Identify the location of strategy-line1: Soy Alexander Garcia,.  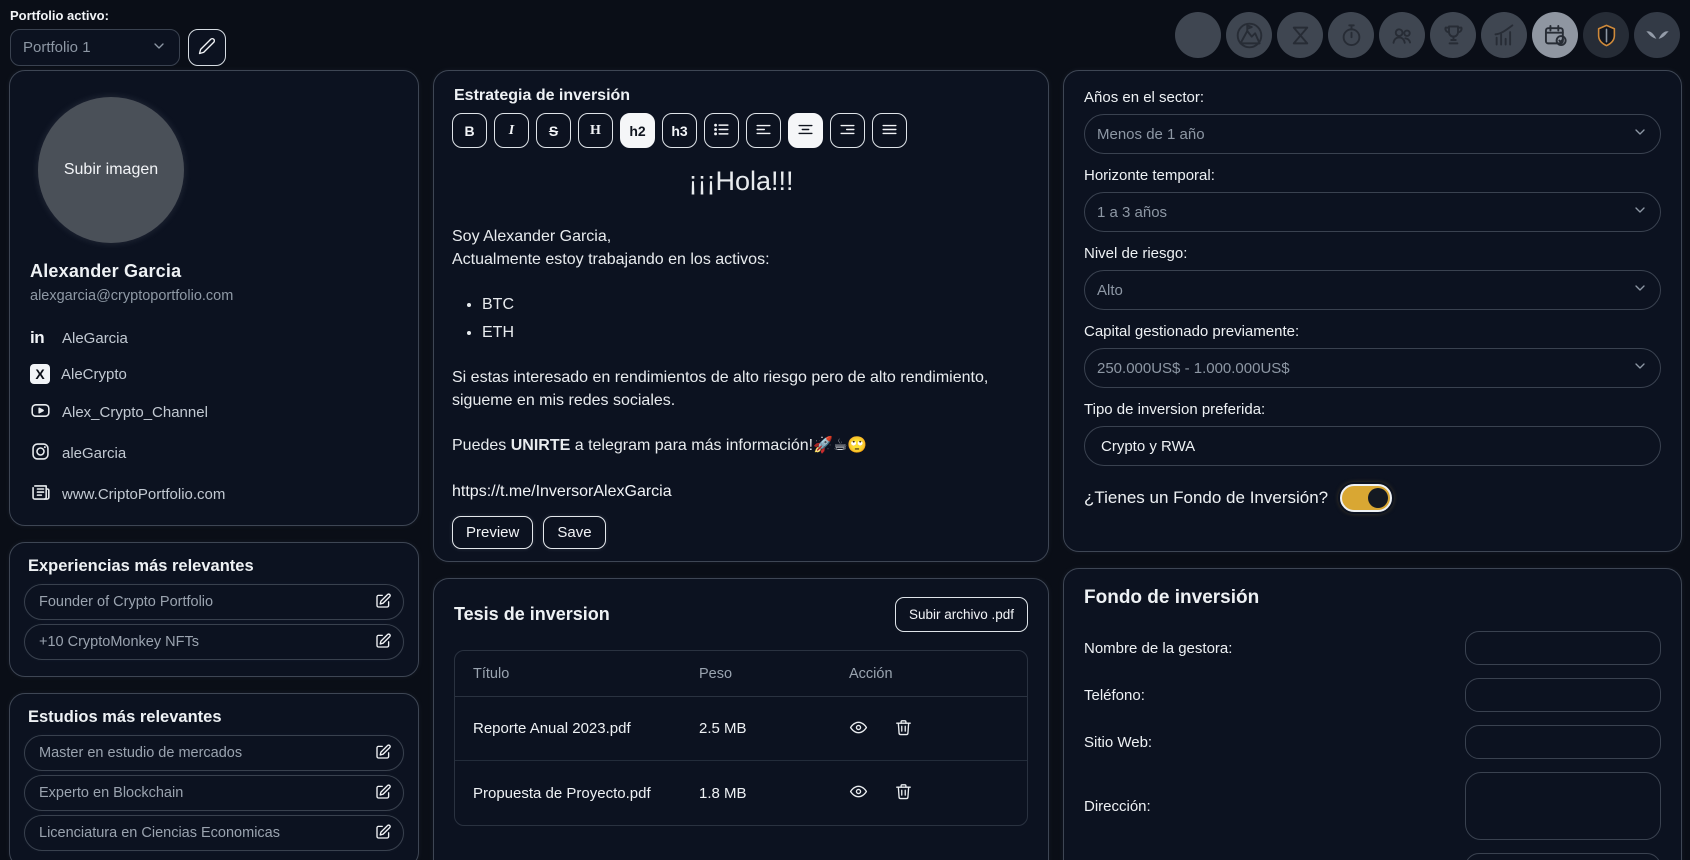
(532, 237).